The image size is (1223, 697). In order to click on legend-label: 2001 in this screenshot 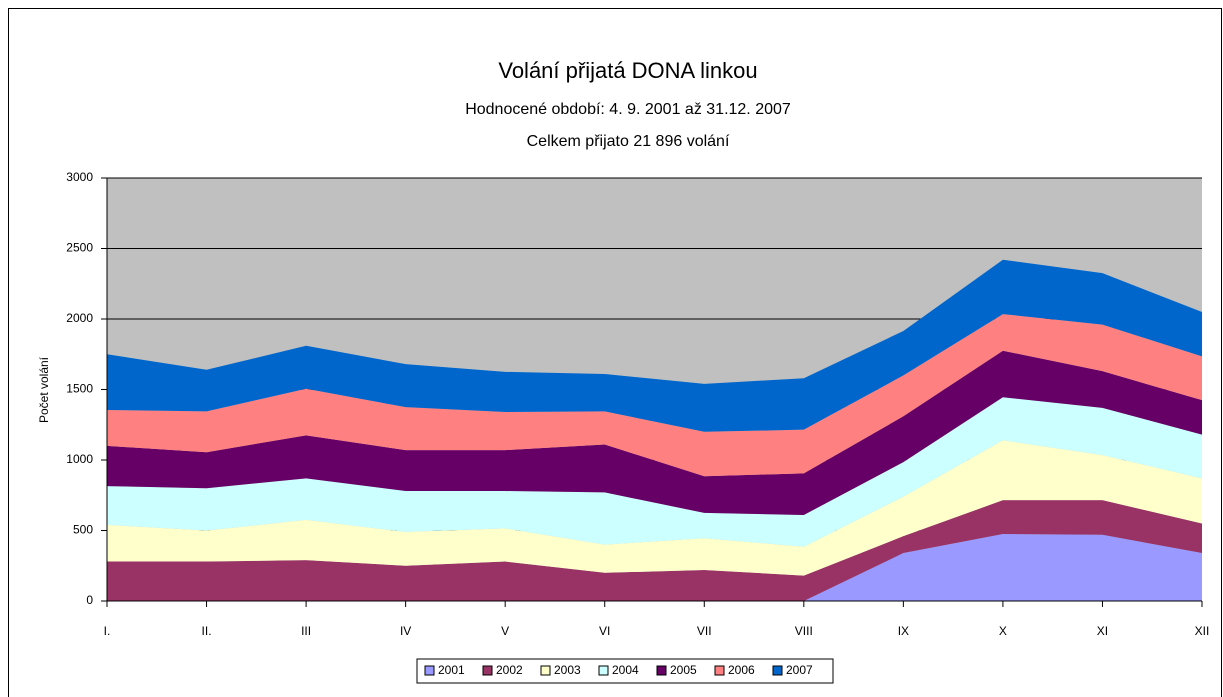, I will do `click(451, 670)`.